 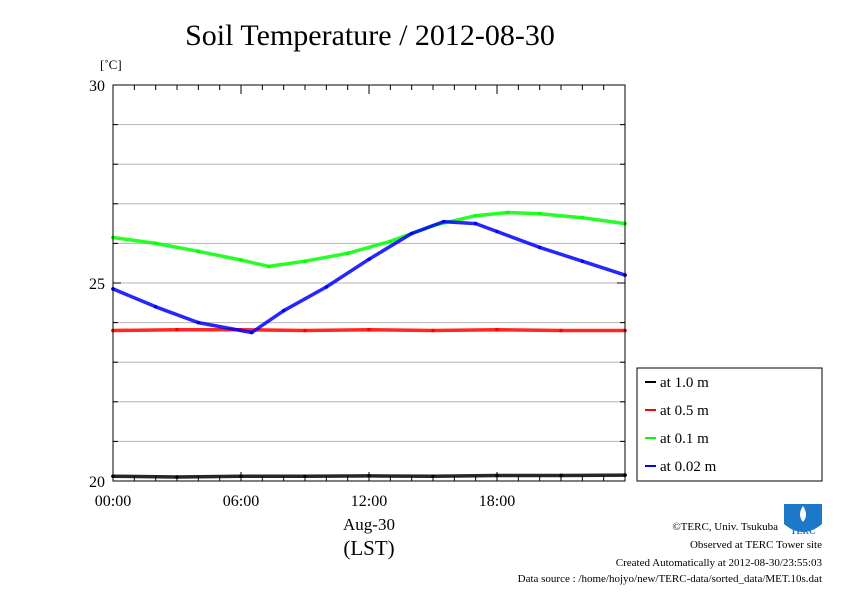 I want to click on legend-label: at 0.02 m, so click(x=688, y=467).